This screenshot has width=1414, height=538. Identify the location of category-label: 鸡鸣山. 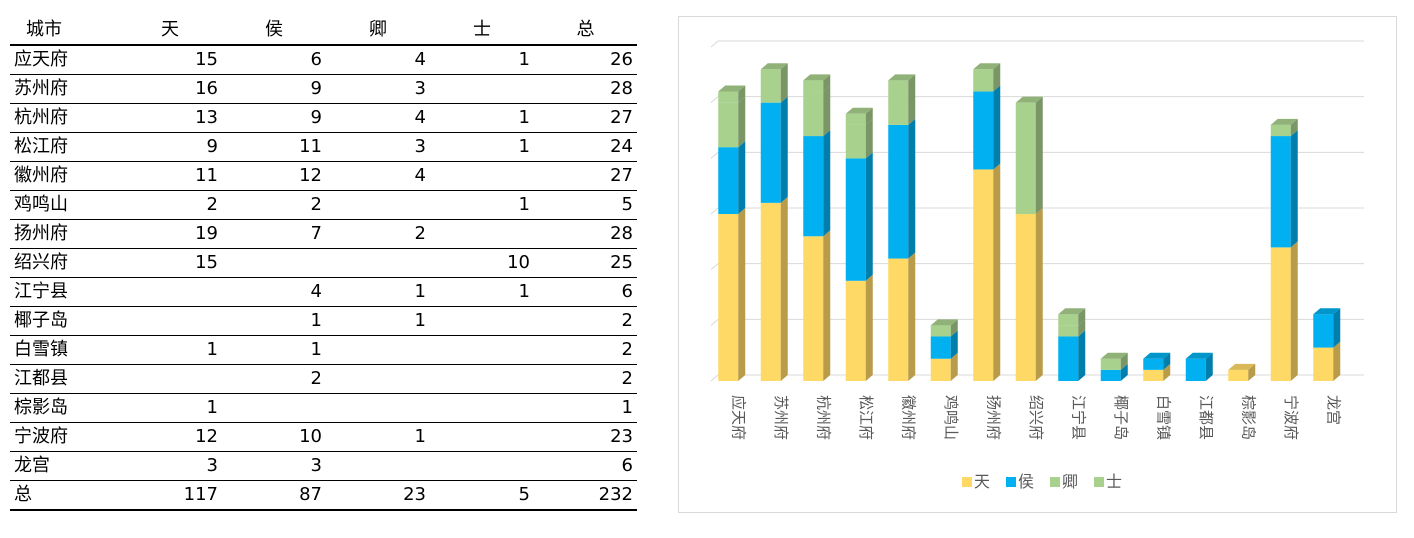
(951, 417).